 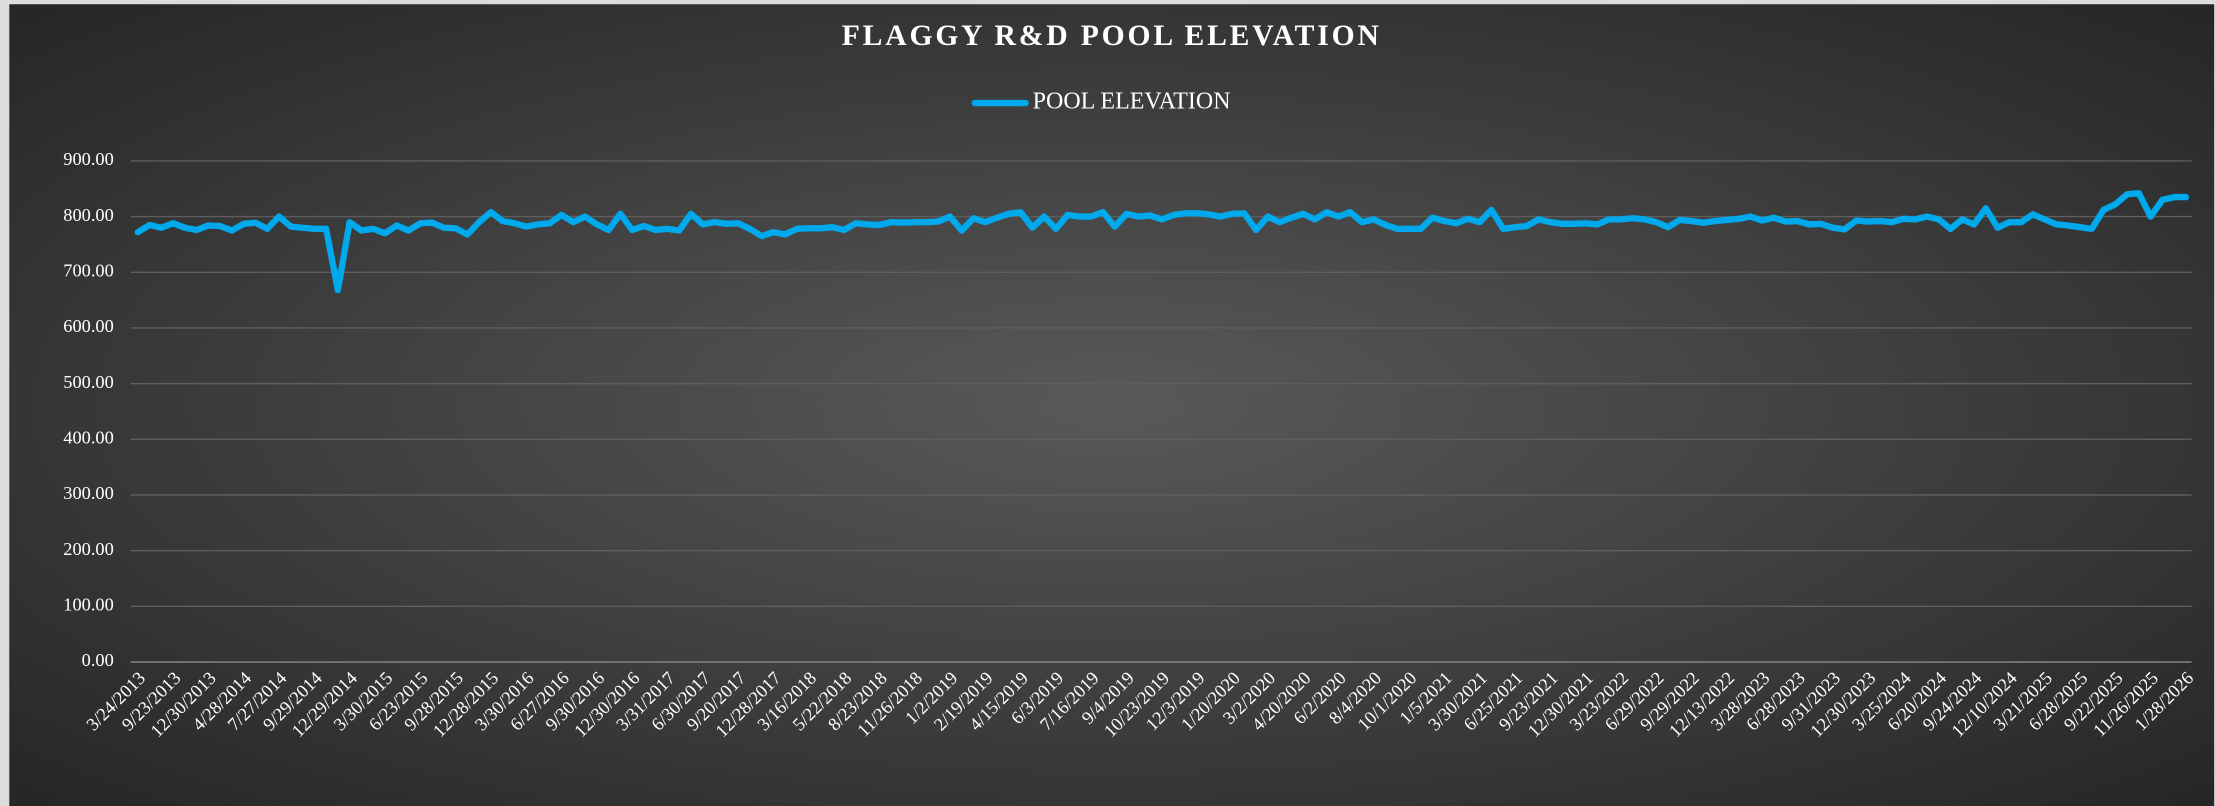 I want to click on legend-label: POOL ELEVATION, so click(x=1132, y=102).